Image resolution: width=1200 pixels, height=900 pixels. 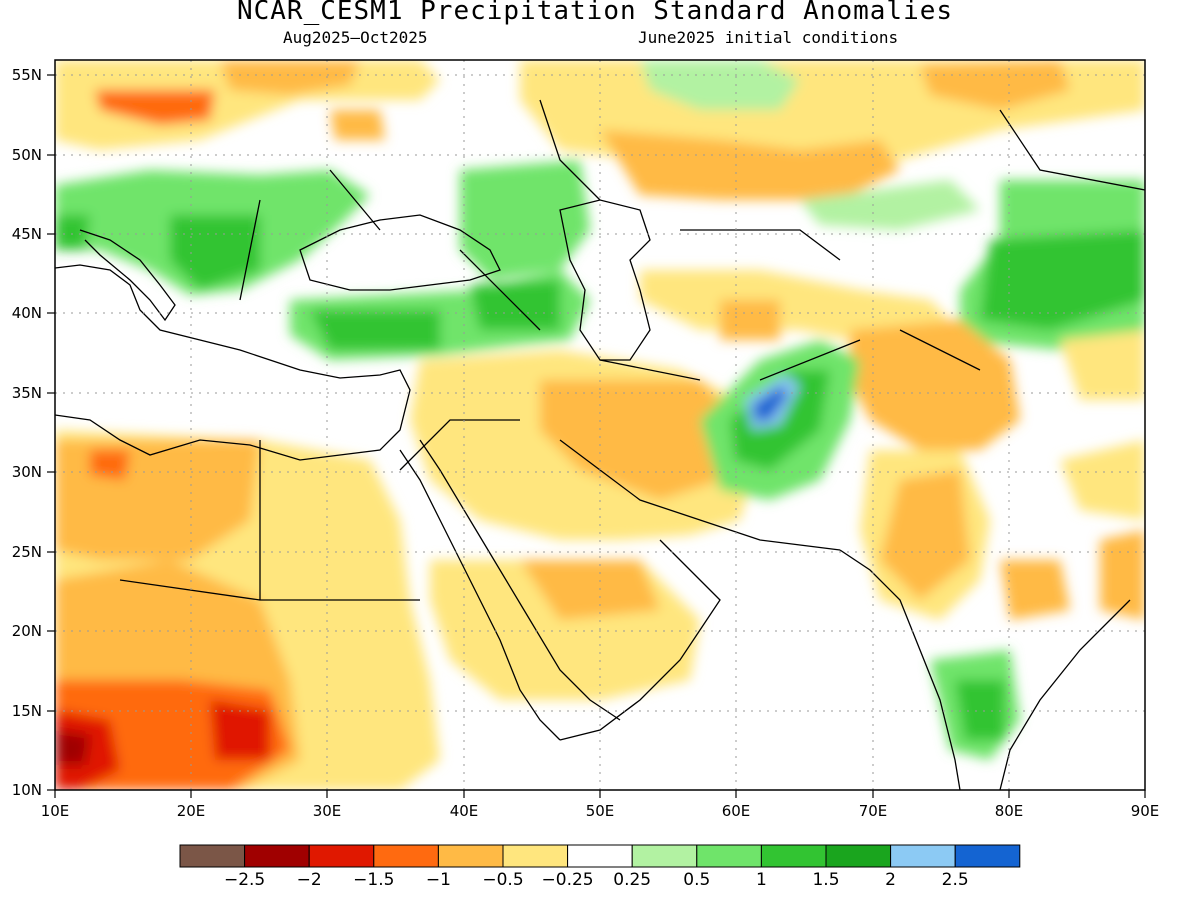 I want to click on legend-label: 0.5, so click(x=696, y=880).